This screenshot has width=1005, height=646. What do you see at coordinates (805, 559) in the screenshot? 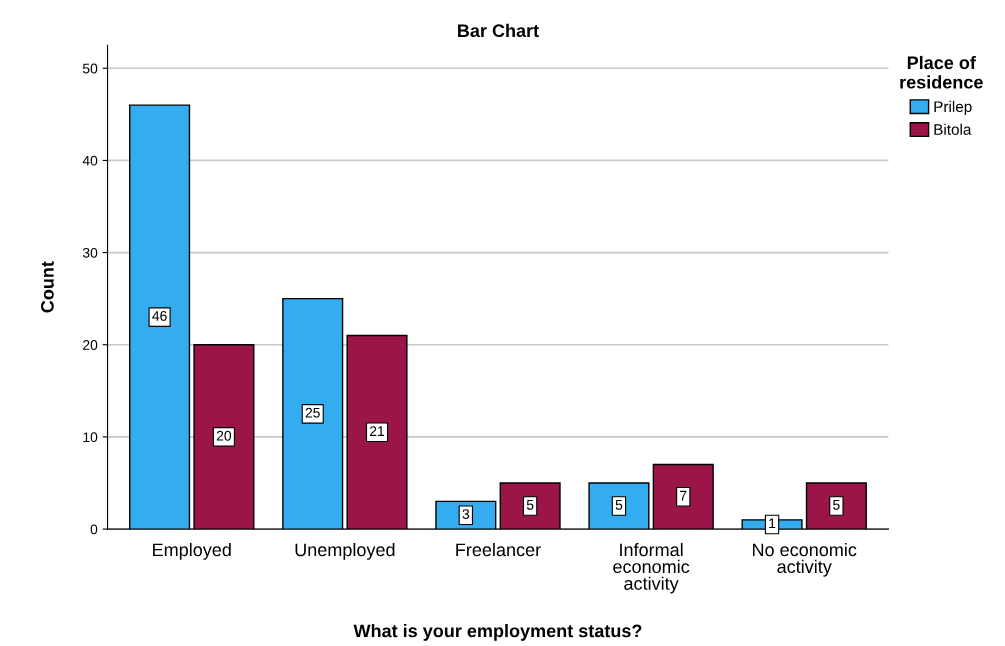
I see `x-tick-label: No economic activity` at bounding box center [805, 559].